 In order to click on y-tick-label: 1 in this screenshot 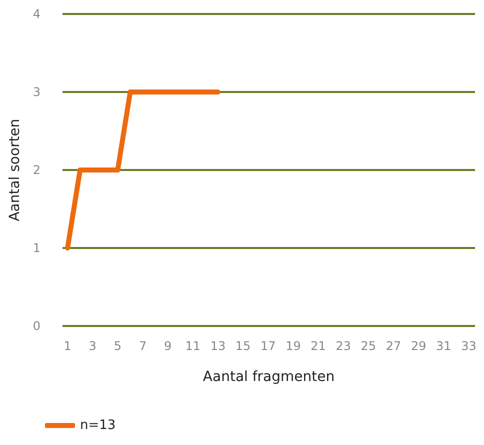, I will do `click(36, 248)`.